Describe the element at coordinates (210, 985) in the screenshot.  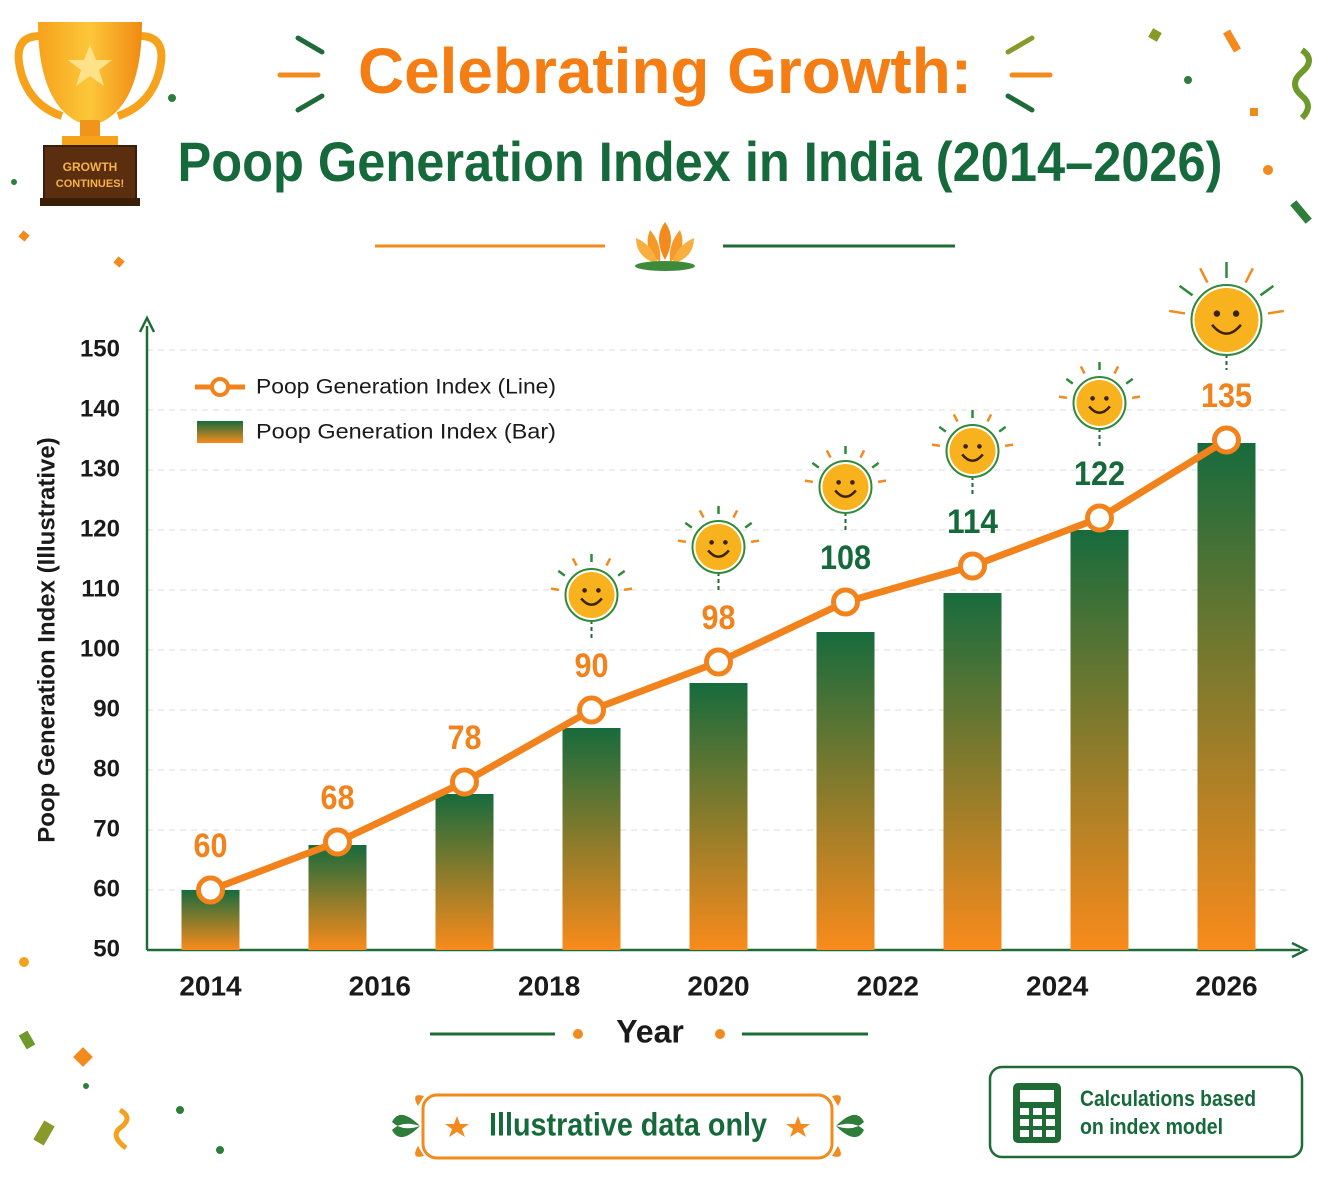
I see `x-tick-label: 2014` at that location.